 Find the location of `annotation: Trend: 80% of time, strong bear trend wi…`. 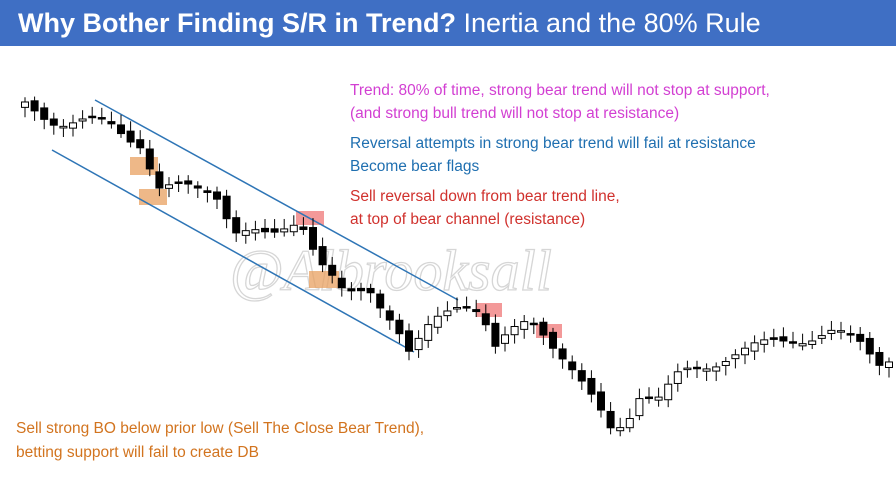

annotation: Trend: 80% of time, strong bear trend wi… is located at coordinates (560, 90).